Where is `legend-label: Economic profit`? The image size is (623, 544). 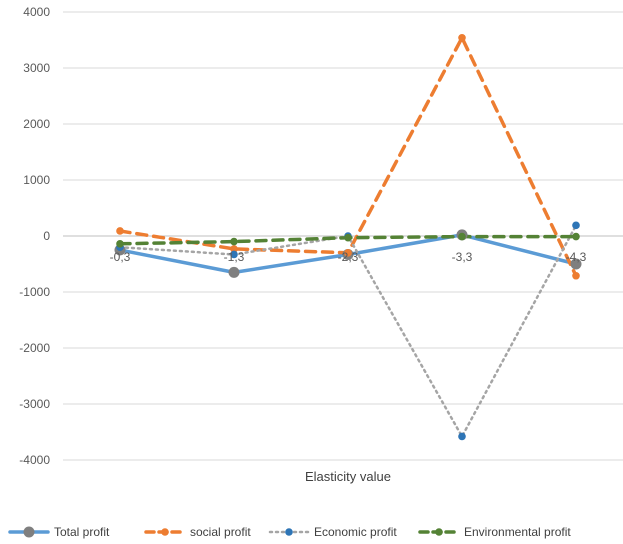
legend-label: Economic profit is located at coordinates (355, 532).